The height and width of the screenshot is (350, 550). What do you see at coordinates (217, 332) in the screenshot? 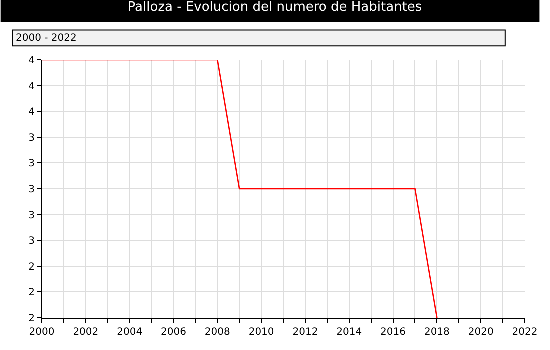
I see `x-tick-label: 2008` at bounding box center [217, 332].